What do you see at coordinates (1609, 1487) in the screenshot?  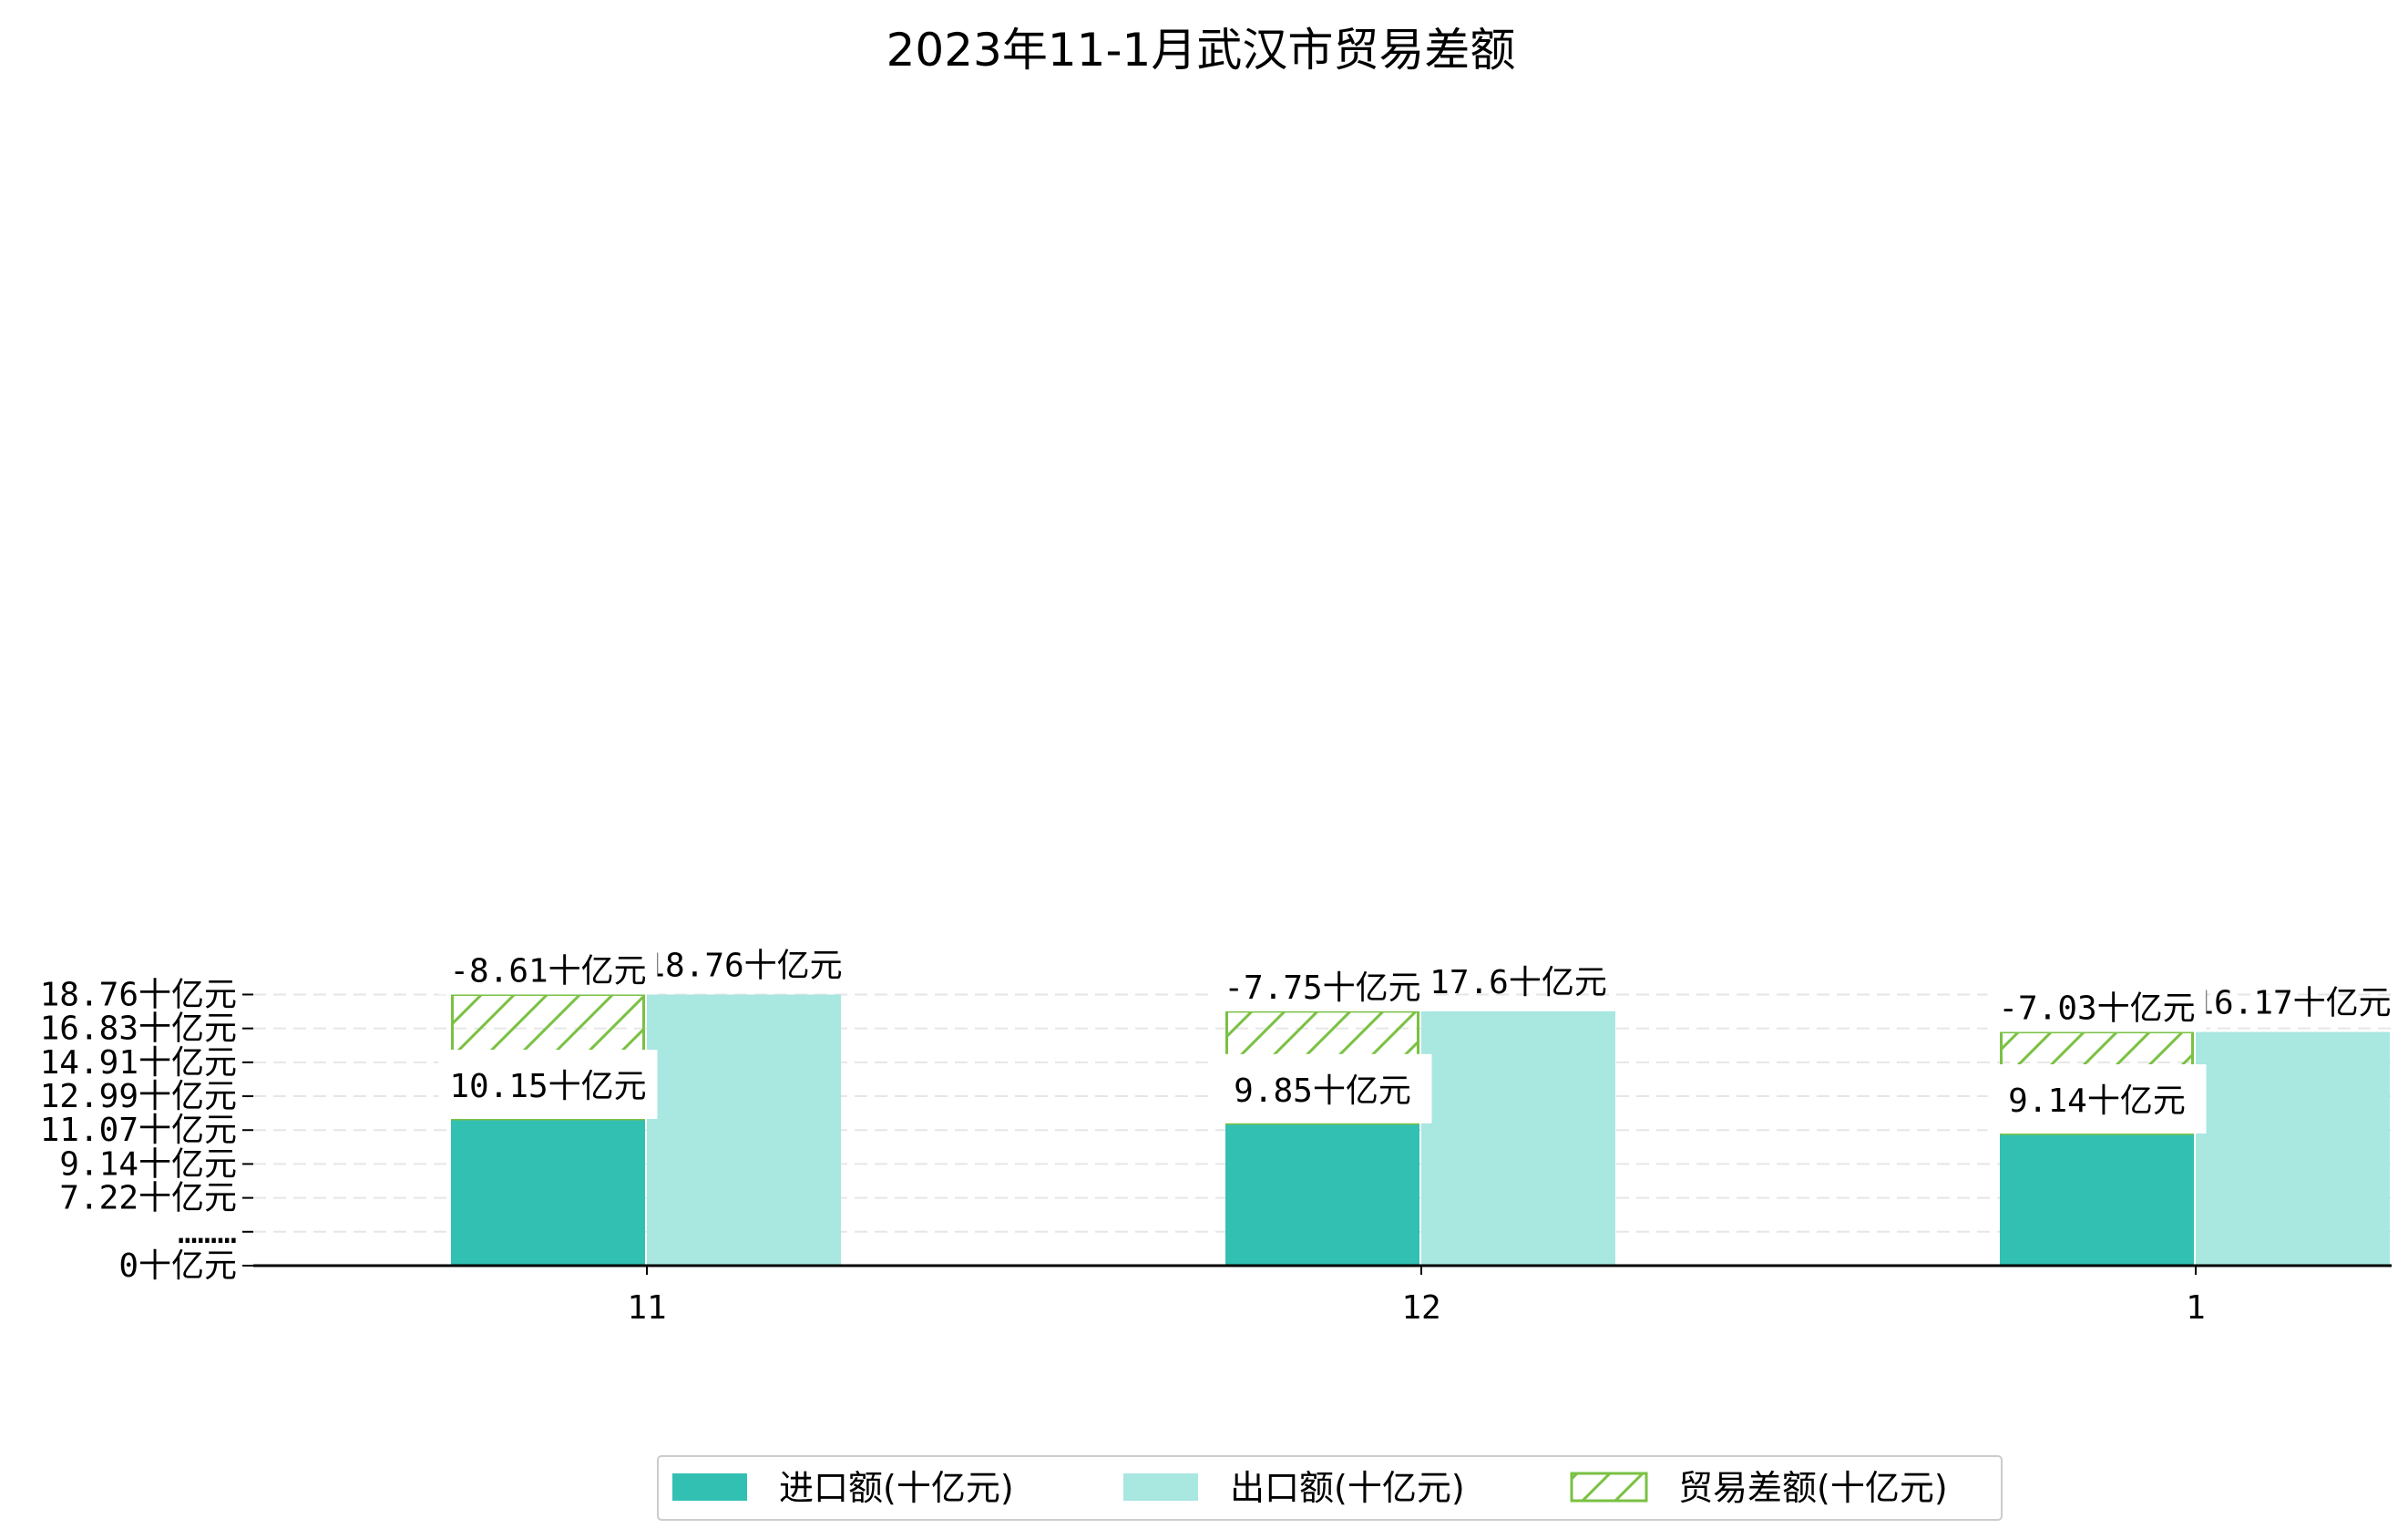 I see `legend-swatch-balance` at bounding box center [1609, 1487].